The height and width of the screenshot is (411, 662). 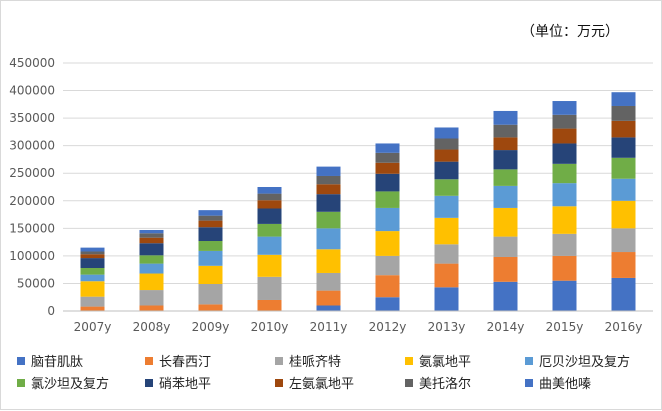 I want to click on y-tick-label: 450000, so click(x=32, y=63).